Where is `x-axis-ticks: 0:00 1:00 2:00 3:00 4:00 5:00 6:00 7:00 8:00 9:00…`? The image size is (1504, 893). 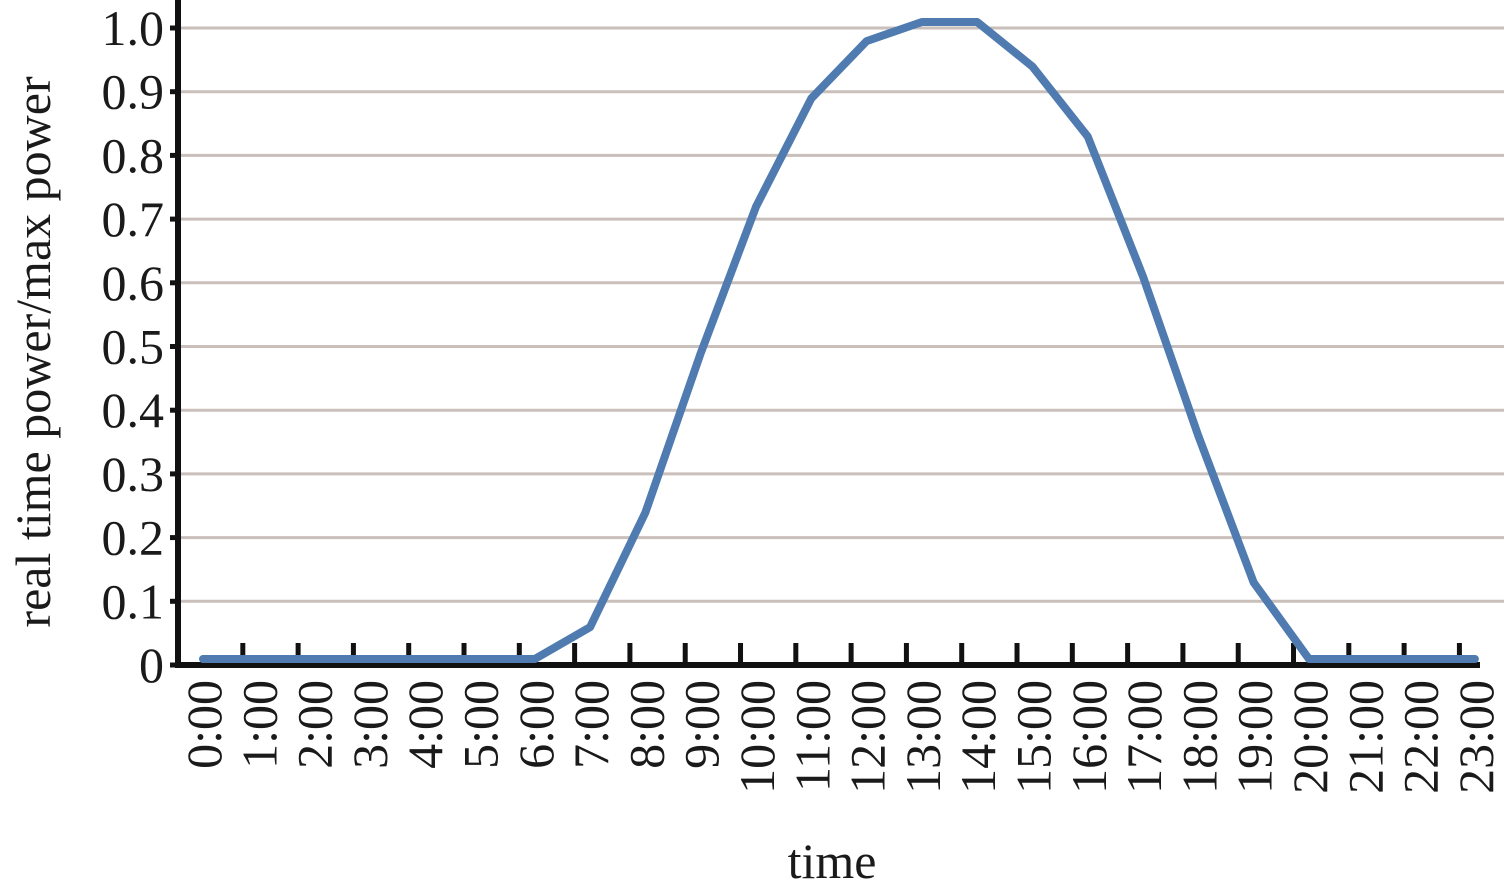
x-axis-ticks: 0:00 1:00 2:00 3:00 4:00 5:00 6:00 7:00 8:00 9:00… is located at coordinates (840, 718).